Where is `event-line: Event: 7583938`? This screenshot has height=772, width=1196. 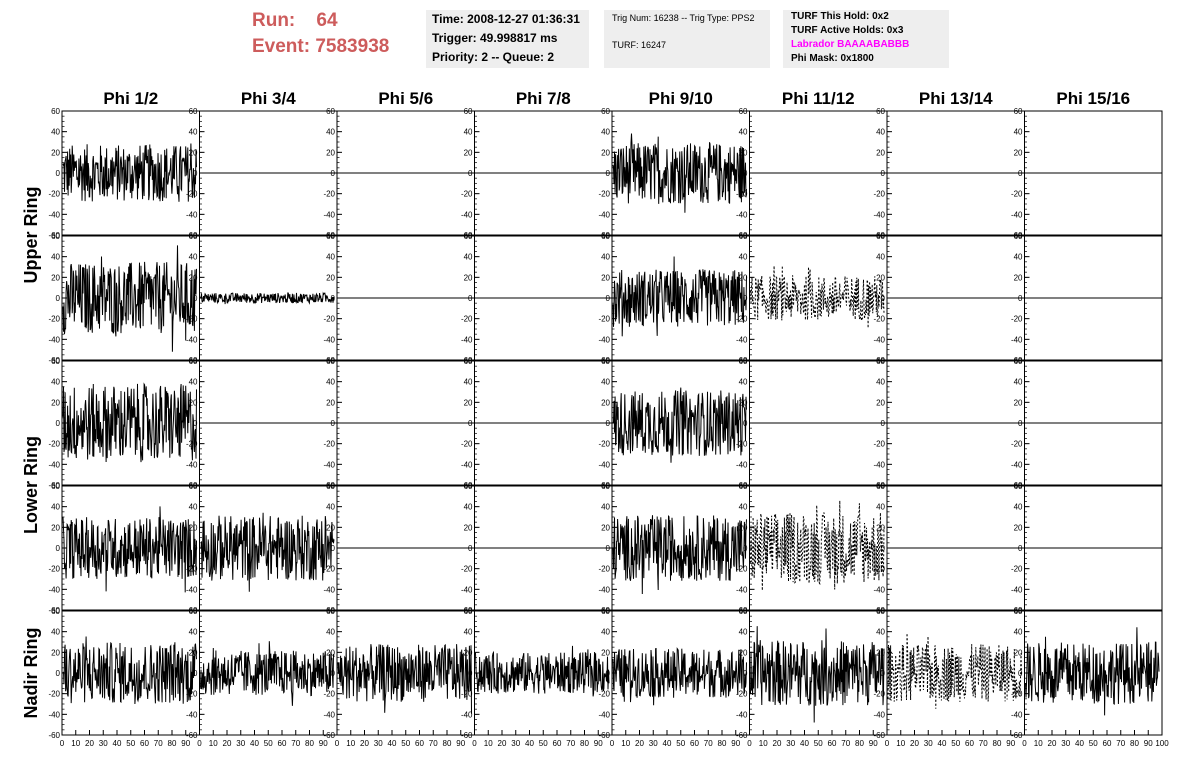
event-line: Event: 7583938 is located at coordinates (337, 47).